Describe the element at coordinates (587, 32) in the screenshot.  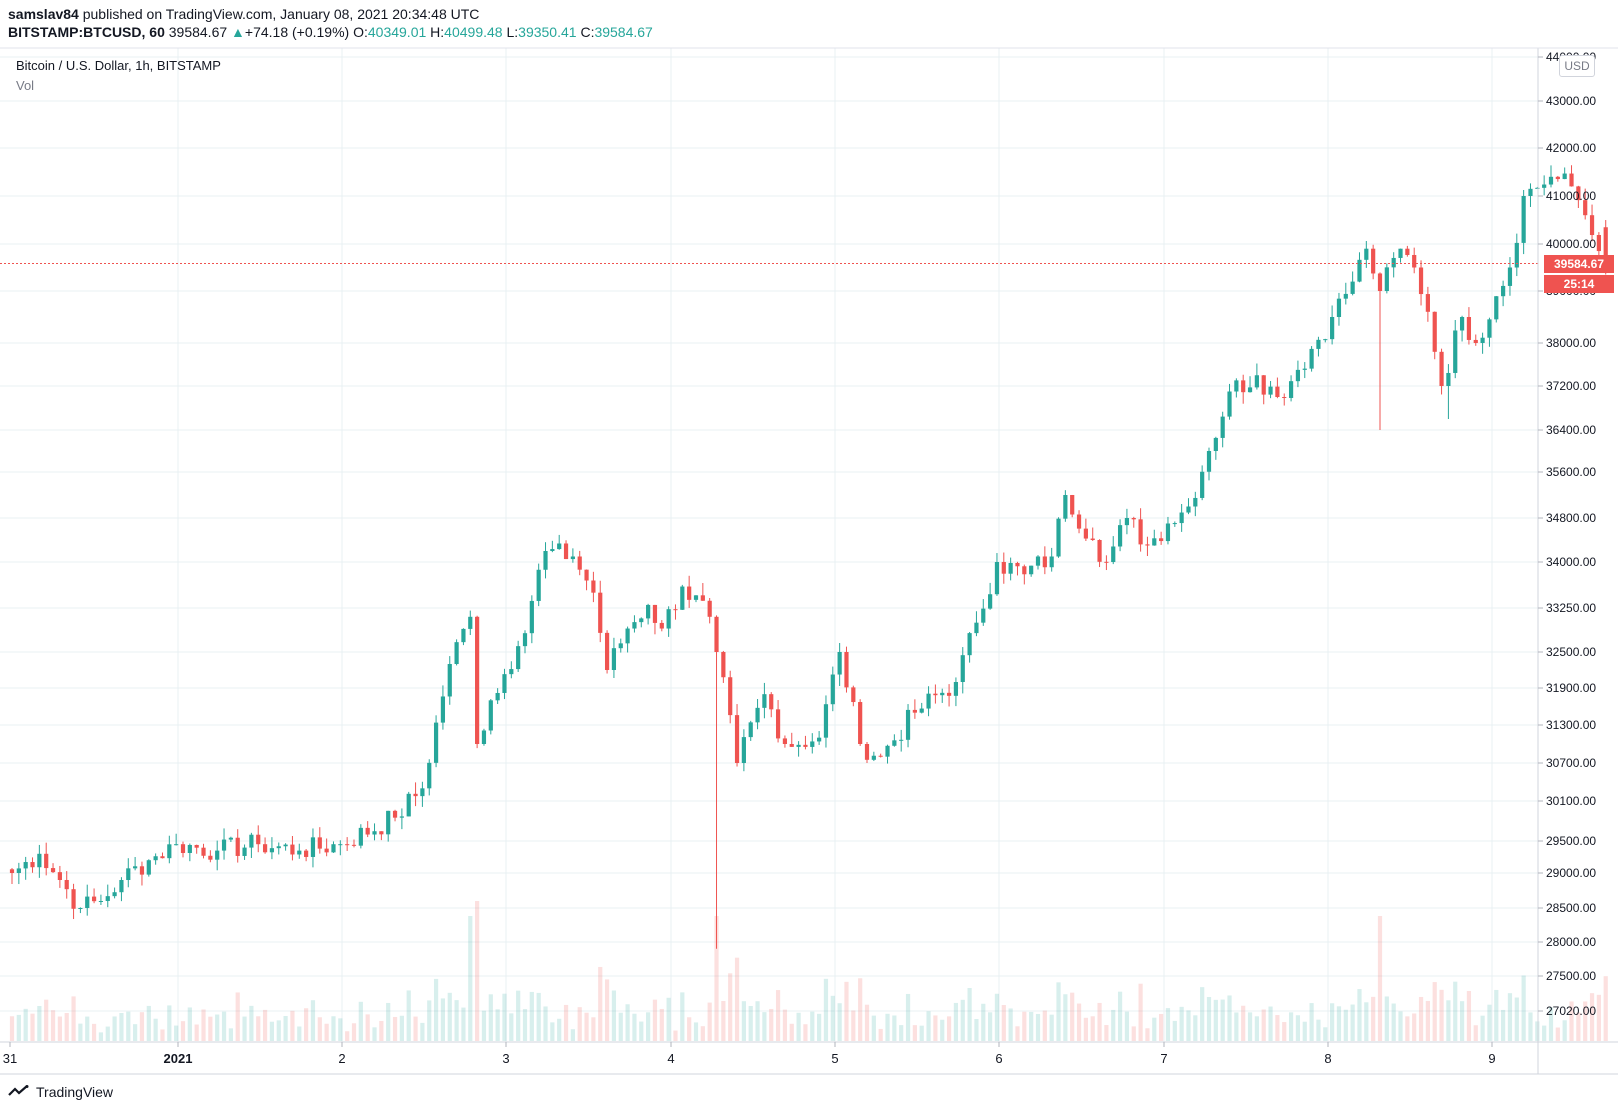
I see `close-label: C:` at that location.